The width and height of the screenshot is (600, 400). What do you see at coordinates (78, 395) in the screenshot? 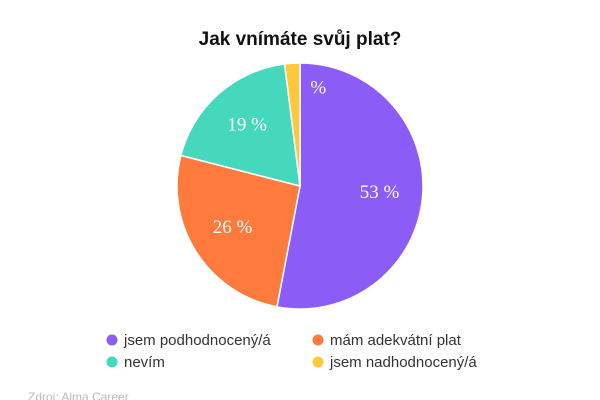
I see `source-note: Zdroj: Alma Career` at bounding box center [78, 395].